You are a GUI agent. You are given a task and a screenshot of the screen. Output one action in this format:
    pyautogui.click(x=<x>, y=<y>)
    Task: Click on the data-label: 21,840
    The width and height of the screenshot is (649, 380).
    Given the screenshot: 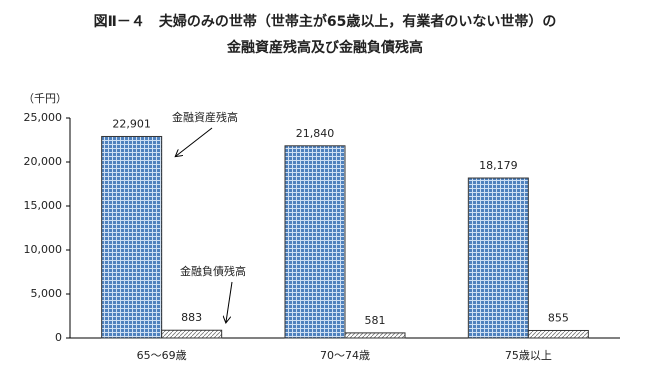 What is the action you would take?
    pyautogui.click(x=315, y=133)
    